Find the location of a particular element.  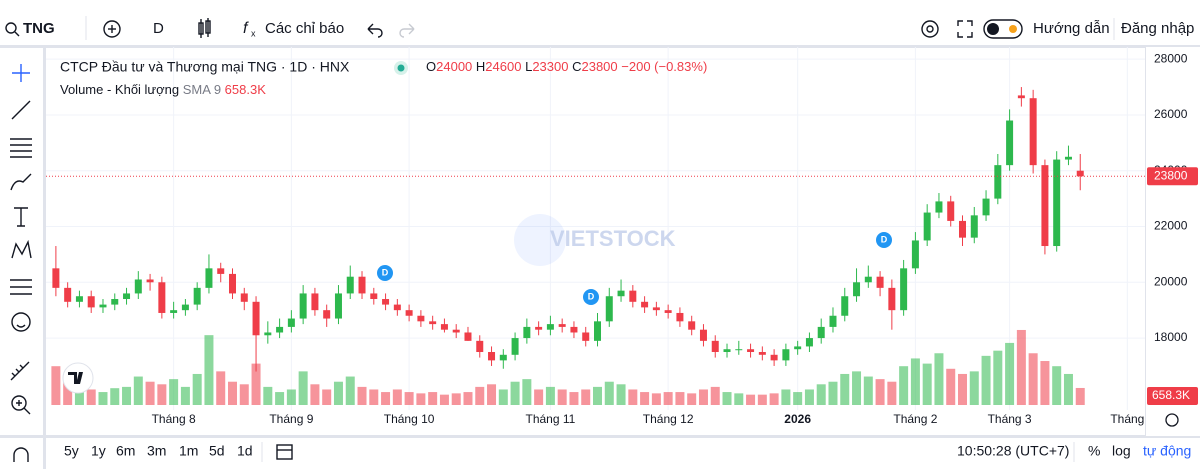

last-volume-tag is located at coordinates (1172, 395).